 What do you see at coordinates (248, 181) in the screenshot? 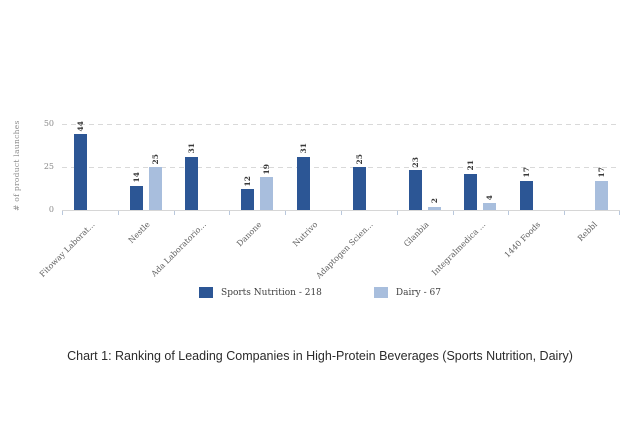
I see `bar-value-label: 12` at bounding box center [248, 181].